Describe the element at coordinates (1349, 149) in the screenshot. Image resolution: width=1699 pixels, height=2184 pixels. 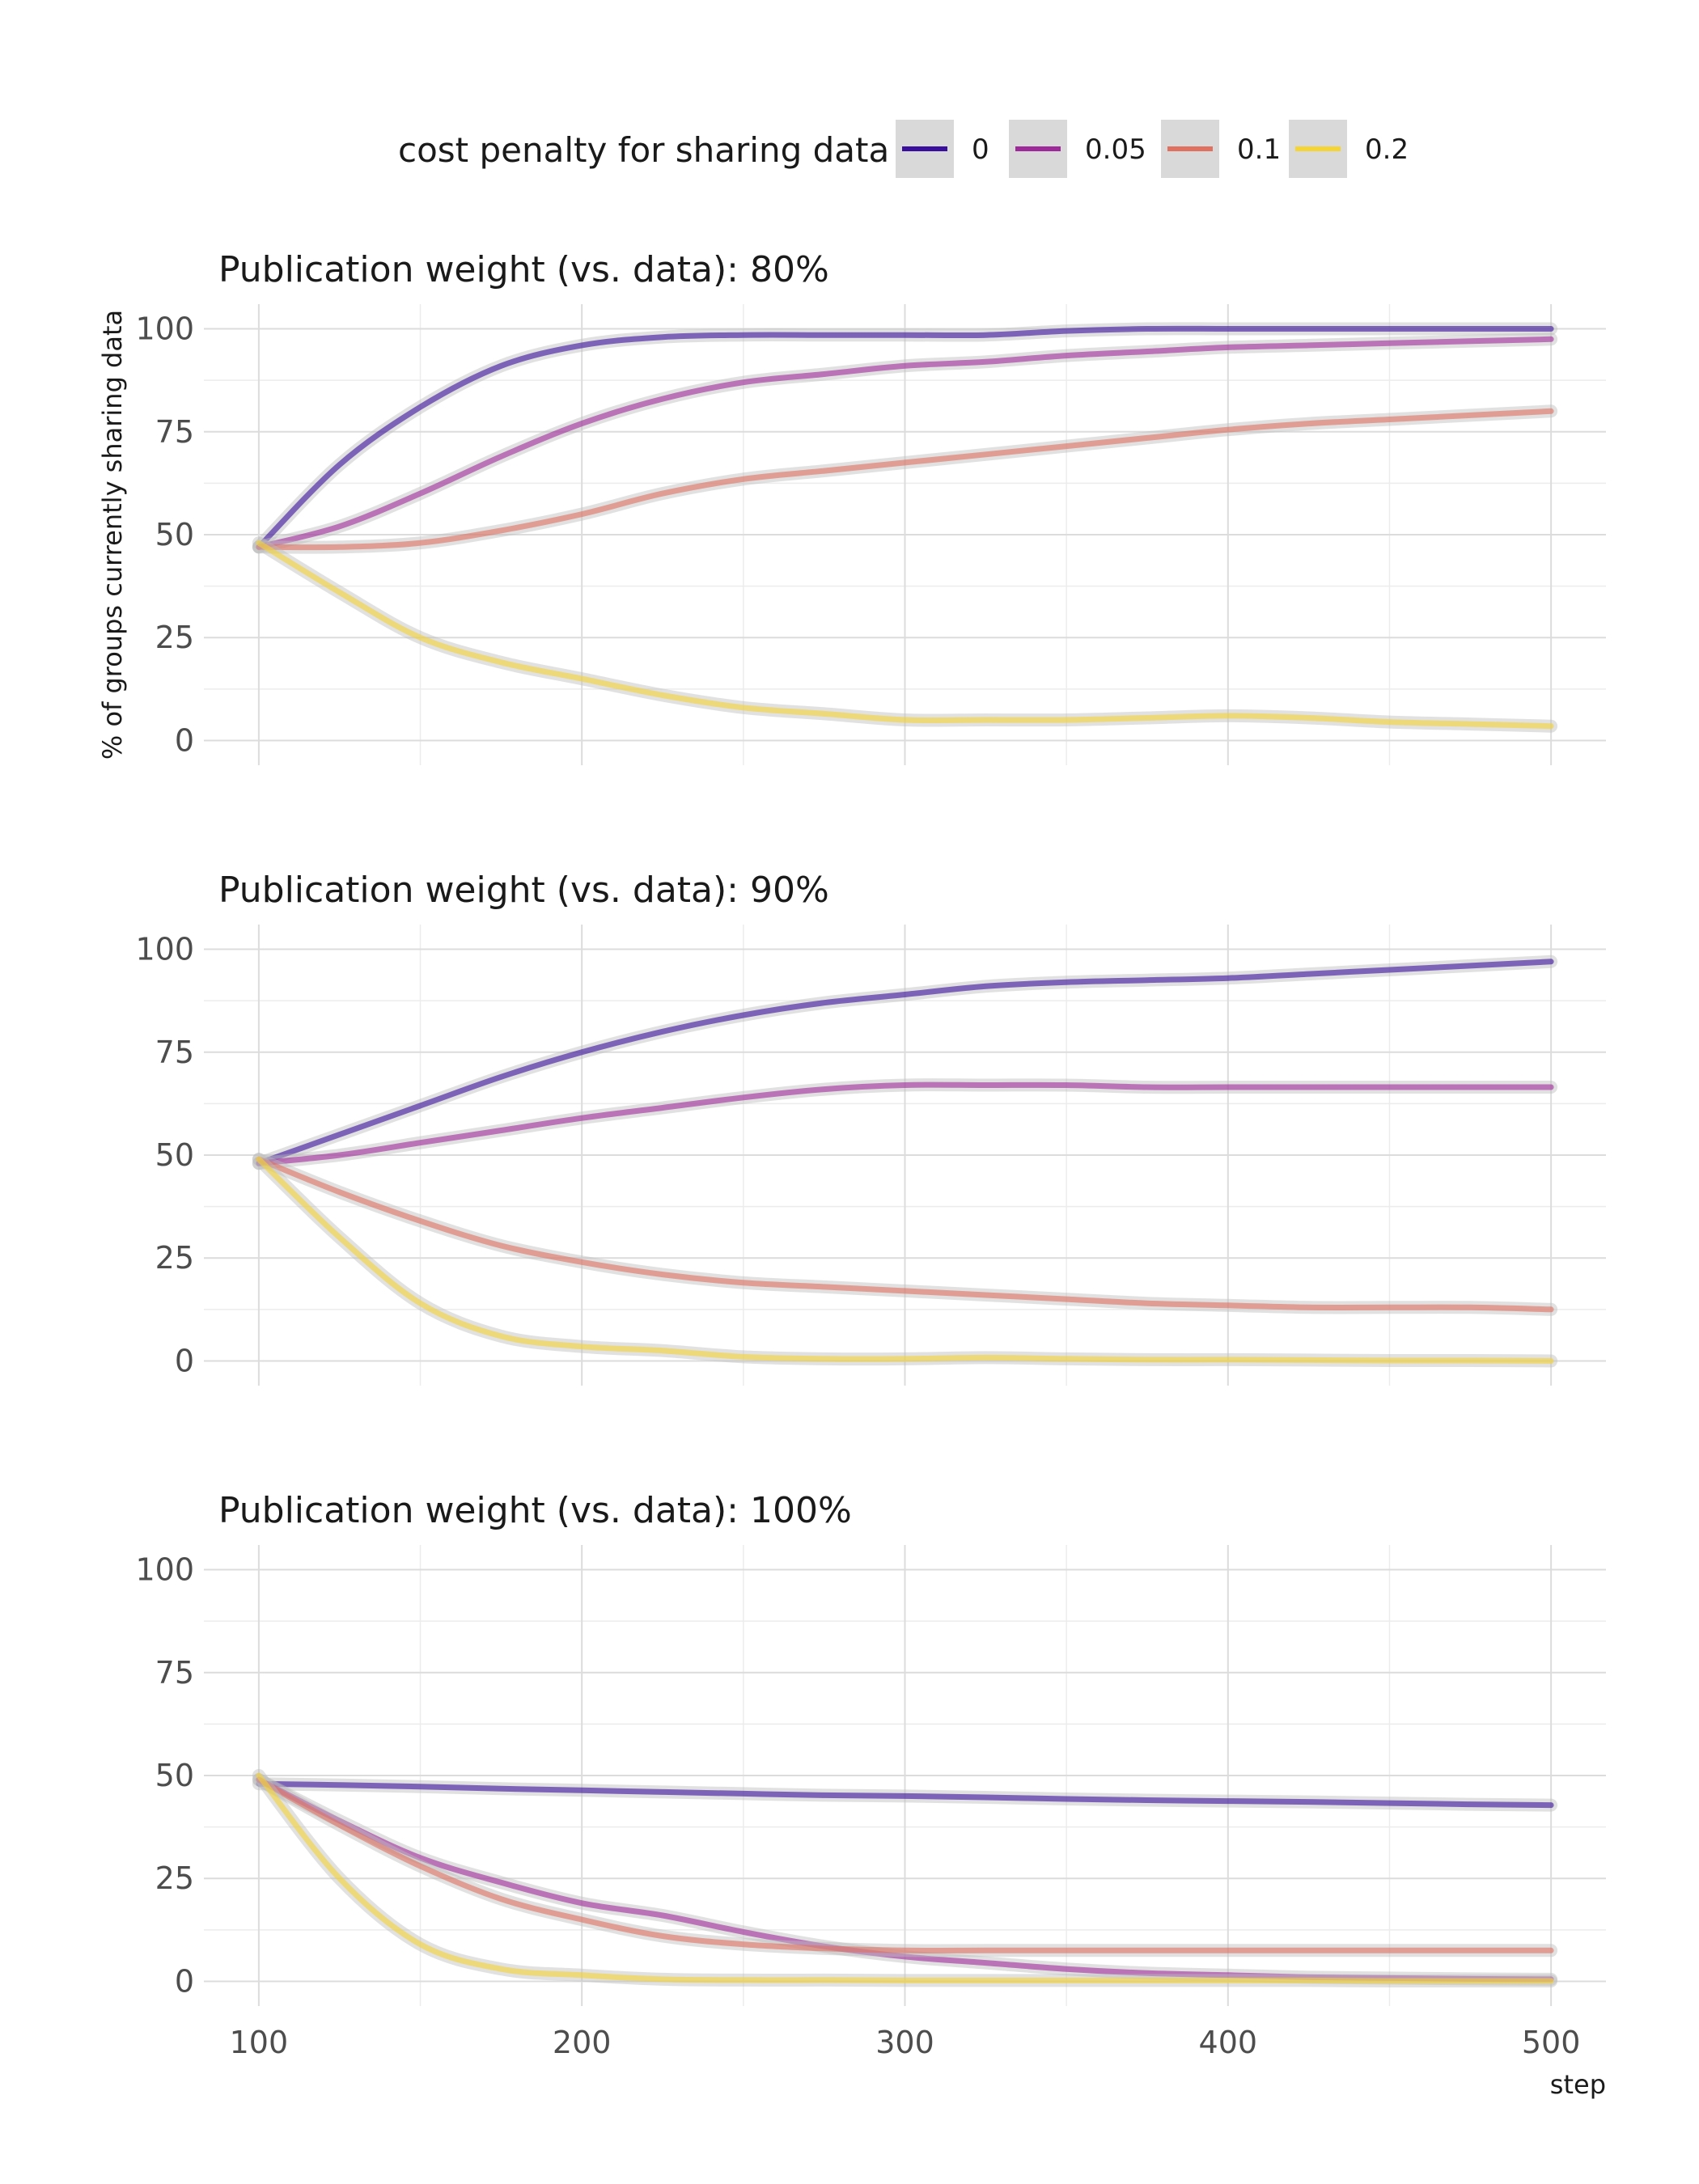
I see `legend-entry: 0.2` at that location.